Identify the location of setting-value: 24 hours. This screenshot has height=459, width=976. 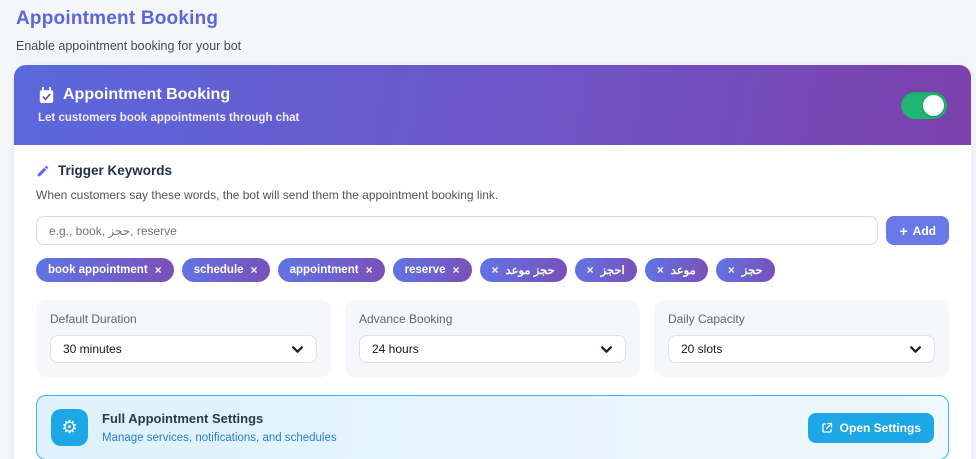
(395, 349).